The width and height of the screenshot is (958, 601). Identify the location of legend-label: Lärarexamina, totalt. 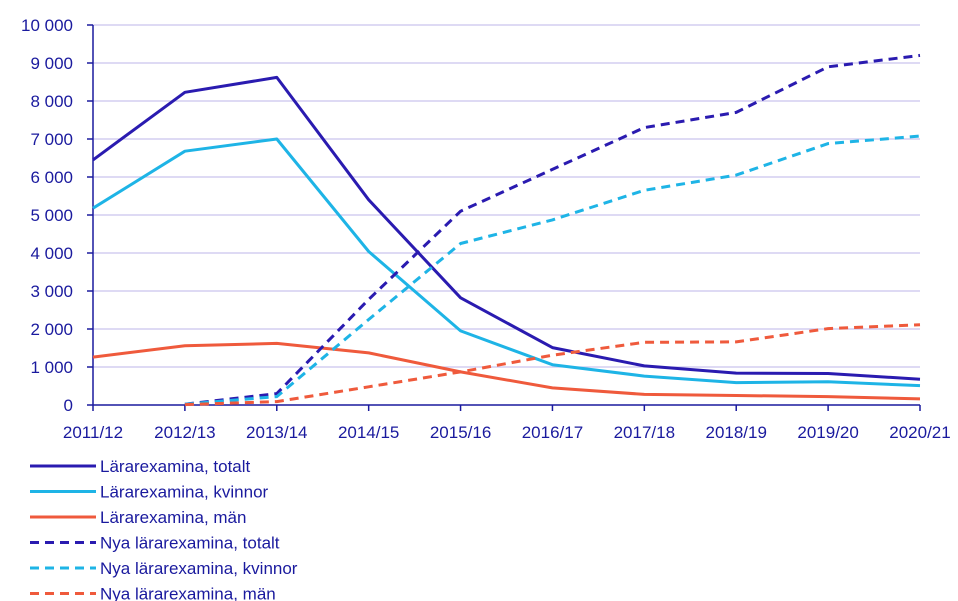
(175, 466).